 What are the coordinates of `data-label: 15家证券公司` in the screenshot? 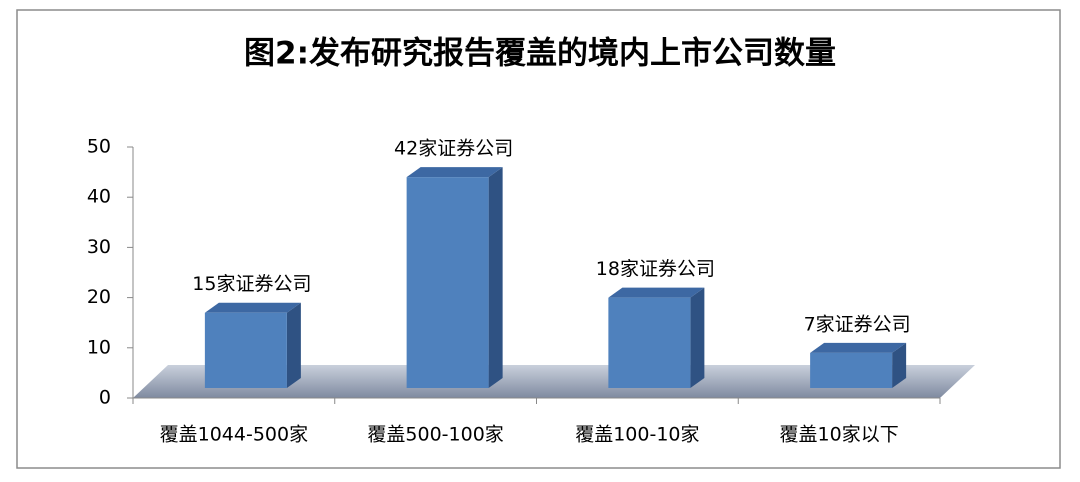 It's located at (251, 284).